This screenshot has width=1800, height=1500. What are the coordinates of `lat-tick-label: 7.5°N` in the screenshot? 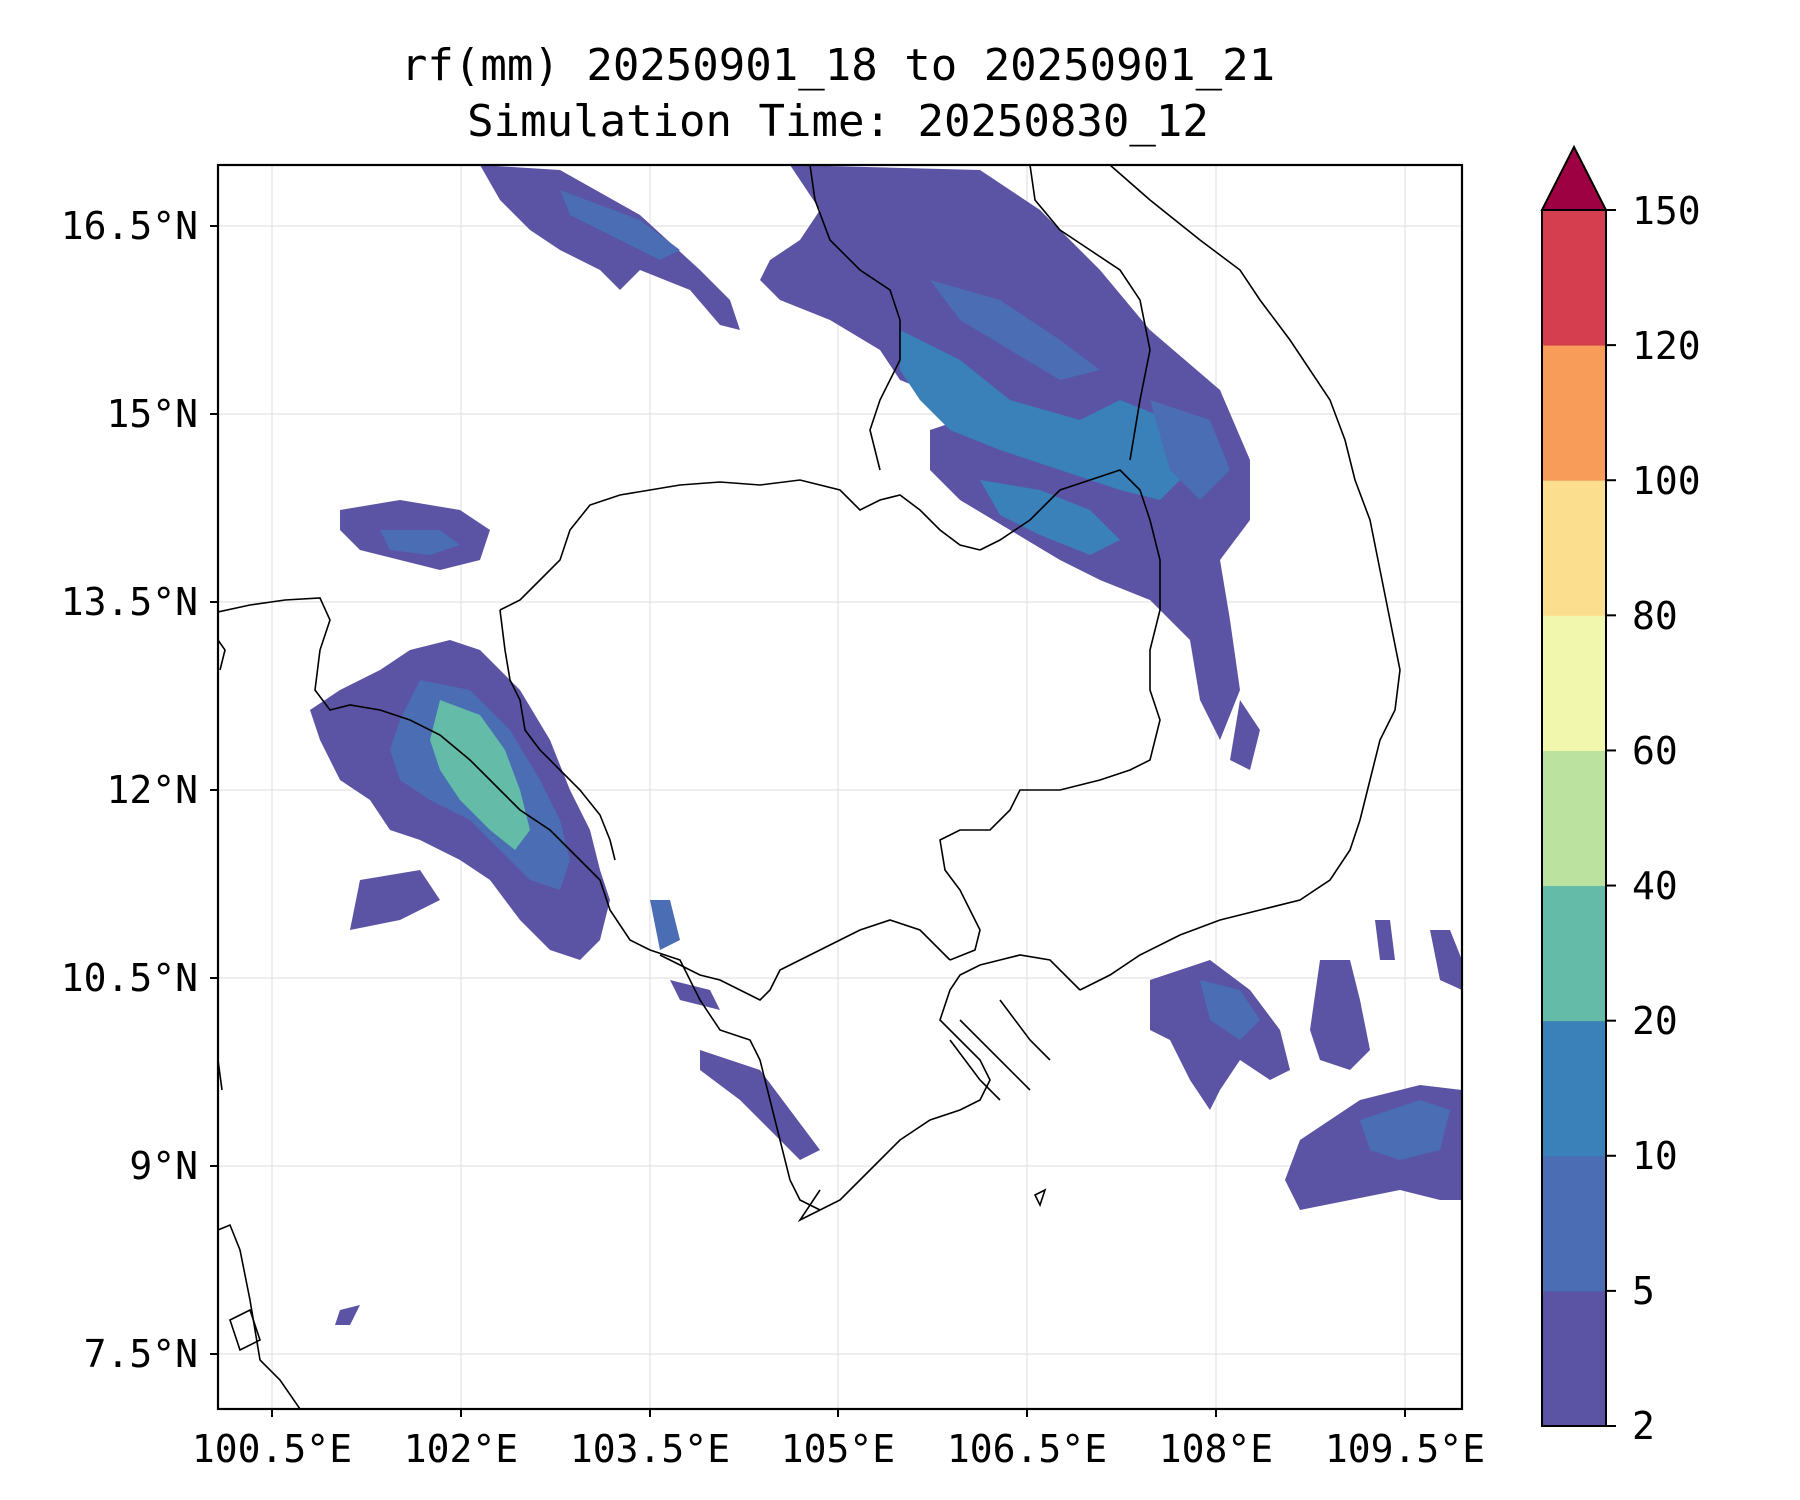 It's located at (141, 1354).